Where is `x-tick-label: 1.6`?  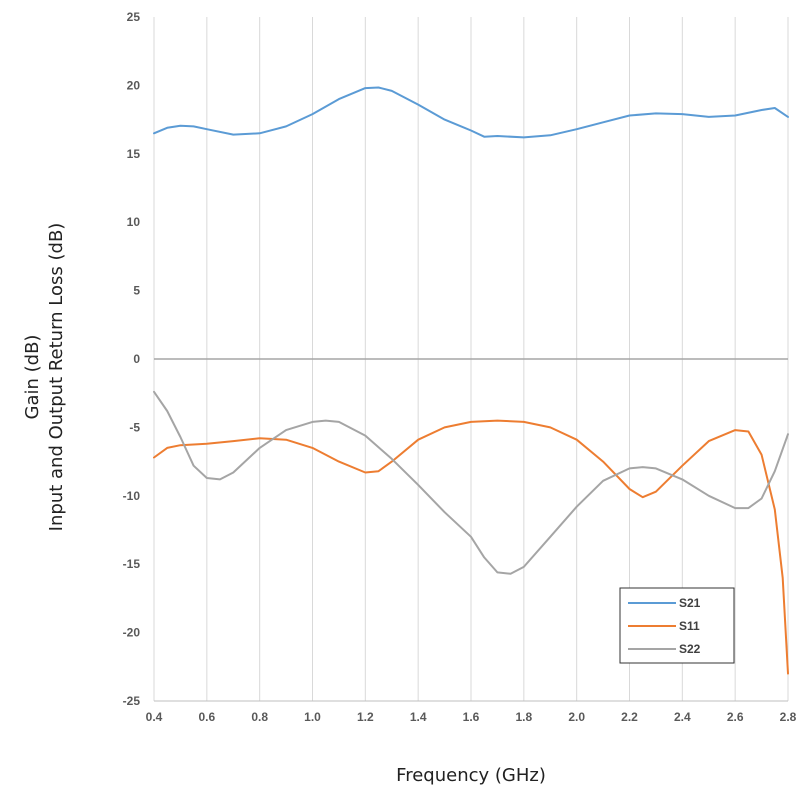 x-tick-label: 1.6 is located at coordinates (471, 717).